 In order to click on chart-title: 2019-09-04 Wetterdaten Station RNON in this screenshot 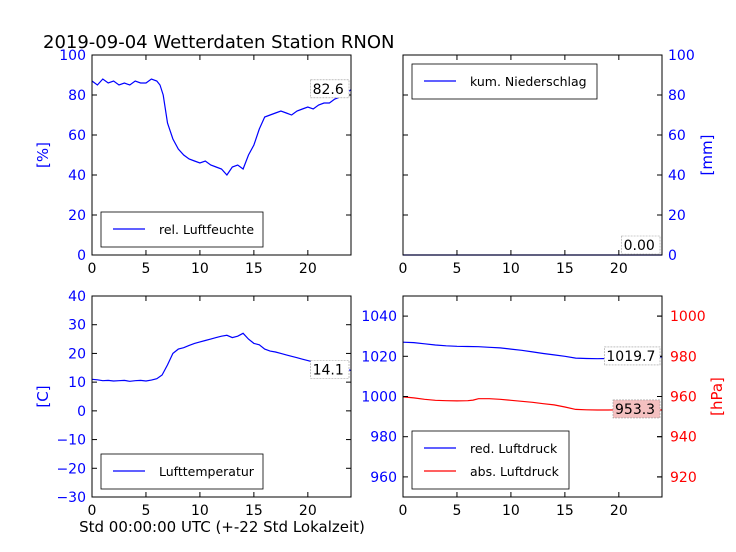, I will do `click(218, 42)`.